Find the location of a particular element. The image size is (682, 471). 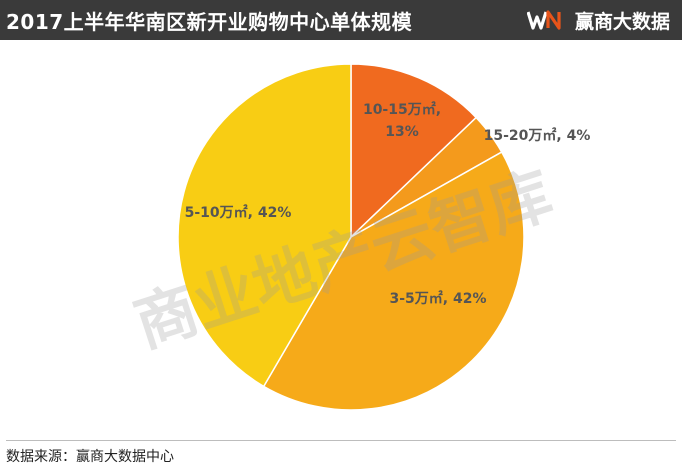

brand: 赢商大数据 is located at coordinates (604, 20).